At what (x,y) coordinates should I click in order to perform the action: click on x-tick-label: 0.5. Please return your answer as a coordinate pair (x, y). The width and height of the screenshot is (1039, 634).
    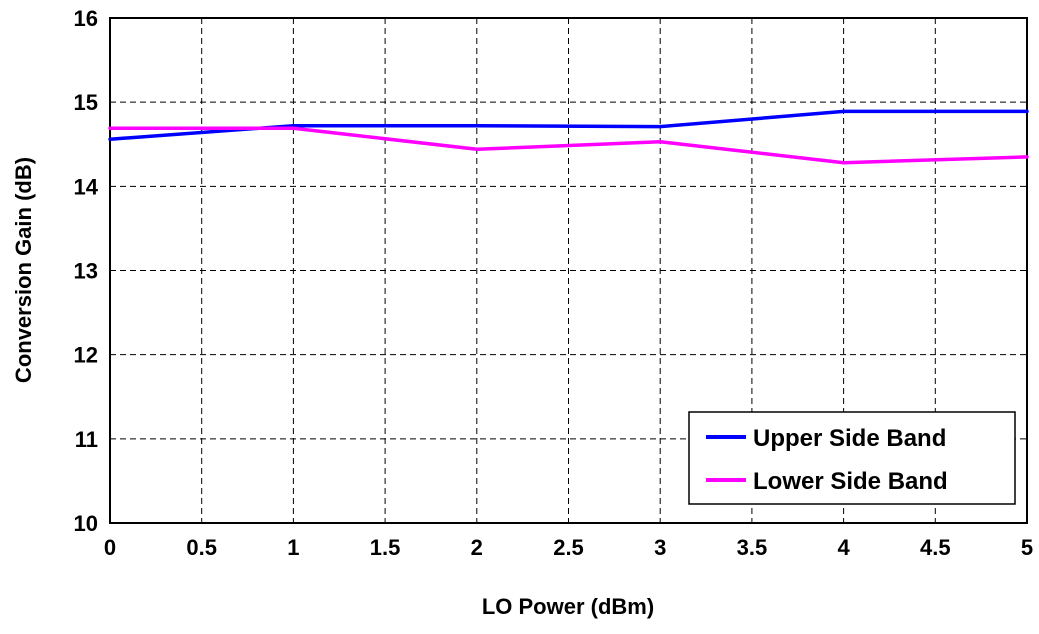
    Looking at the image, I should click on (201, 547).